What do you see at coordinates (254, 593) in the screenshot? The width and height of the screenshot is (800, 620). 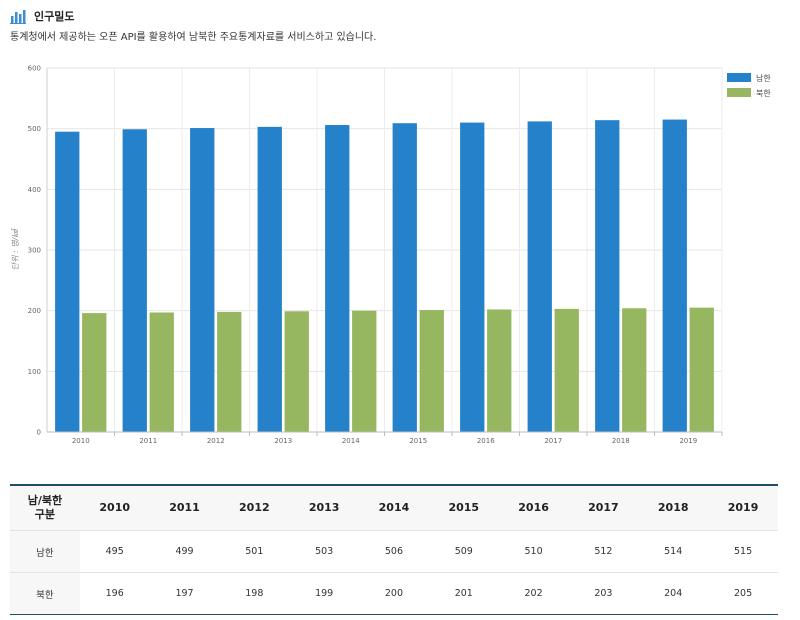 I see `table-cell: 198` at bounding box center [254, 593].